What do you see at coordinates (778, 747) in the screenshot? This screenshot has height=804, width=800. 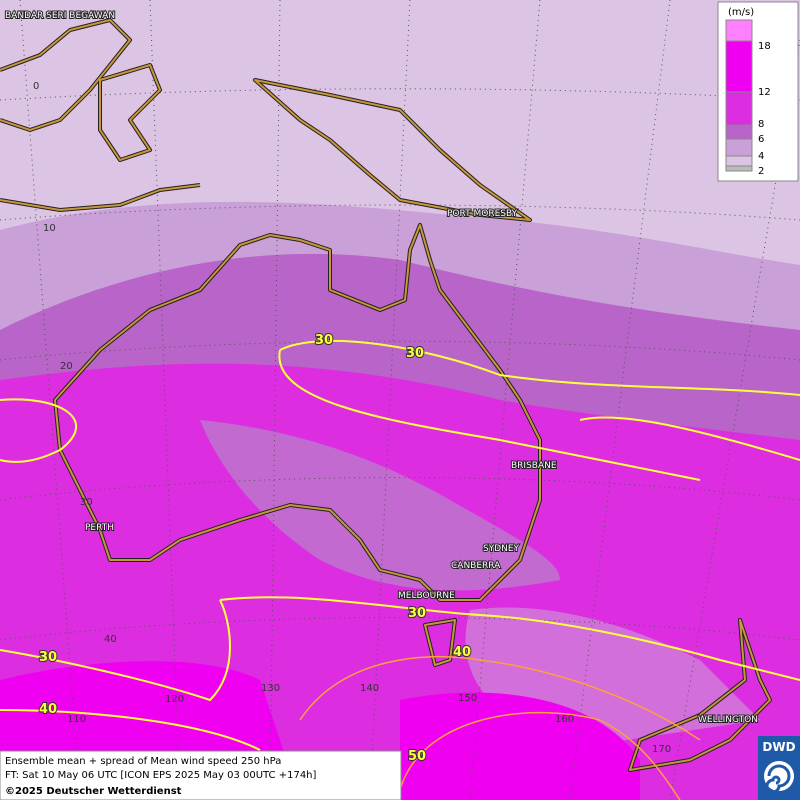 I see `logo-text: DWD` at bounding box center [778, 747].